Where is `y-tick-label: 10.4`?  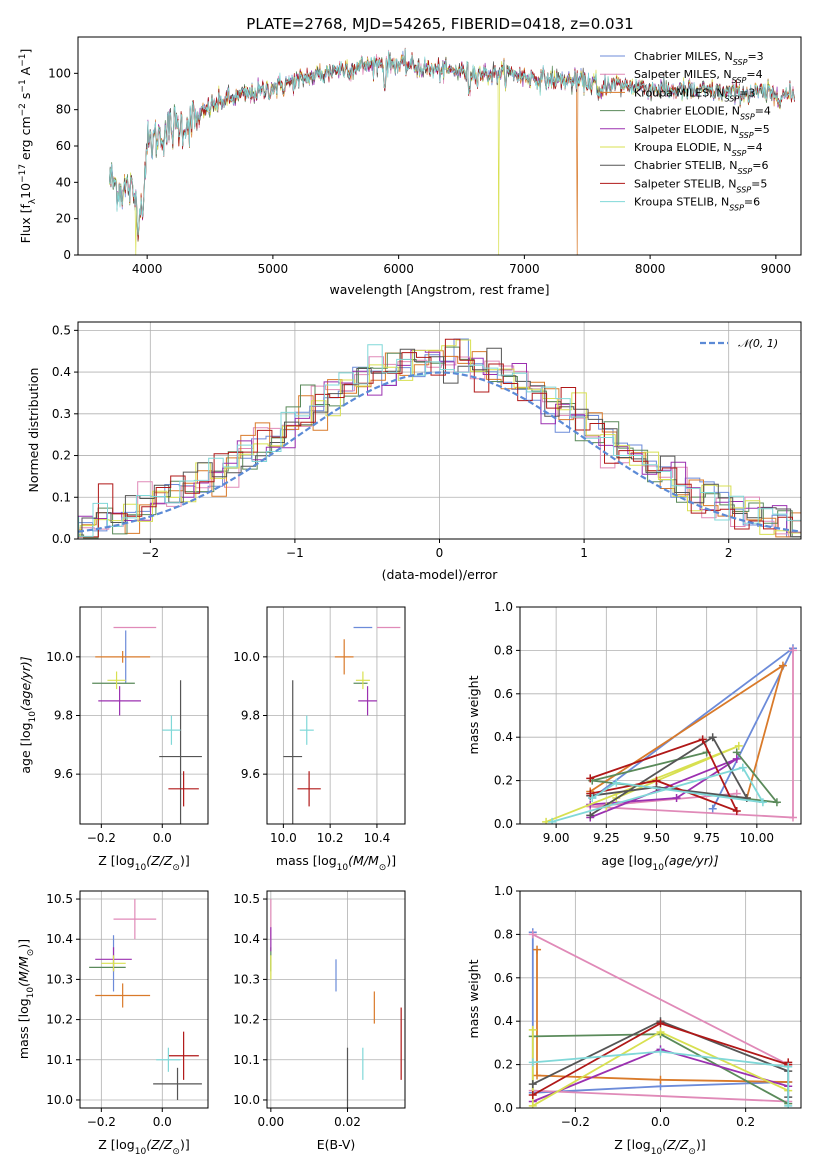 y-tick-label: 10.4 is located at coordinates (59, 939).